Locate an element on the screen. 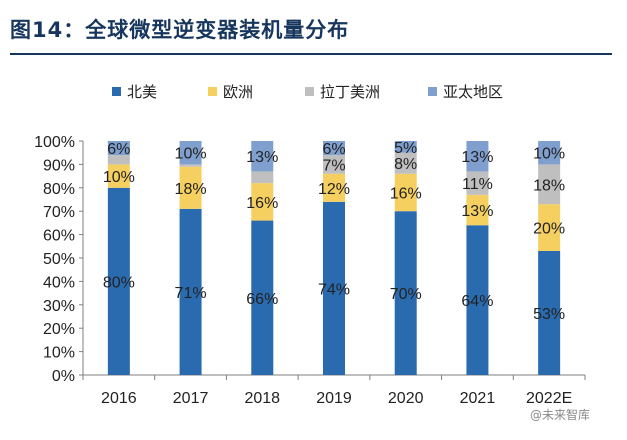  y-tick-label: 10% is located at coordinates (59, 353).